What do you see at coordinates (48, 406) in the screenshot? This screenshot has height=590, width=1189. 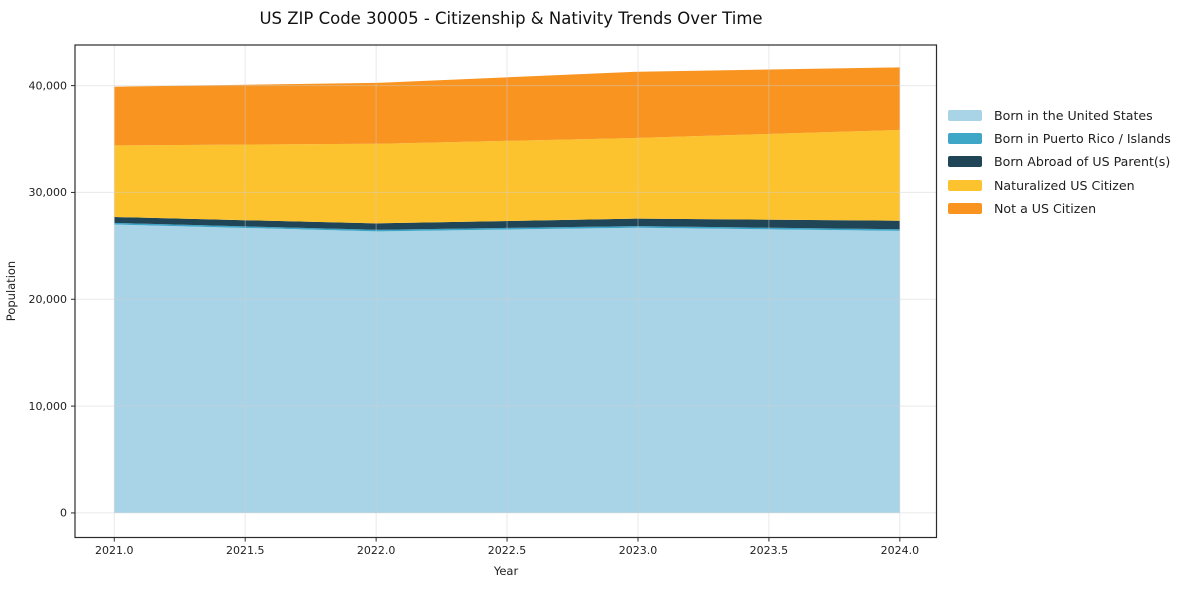 I see `y-tick-label: 10,000` at bounding box center [48, 406].